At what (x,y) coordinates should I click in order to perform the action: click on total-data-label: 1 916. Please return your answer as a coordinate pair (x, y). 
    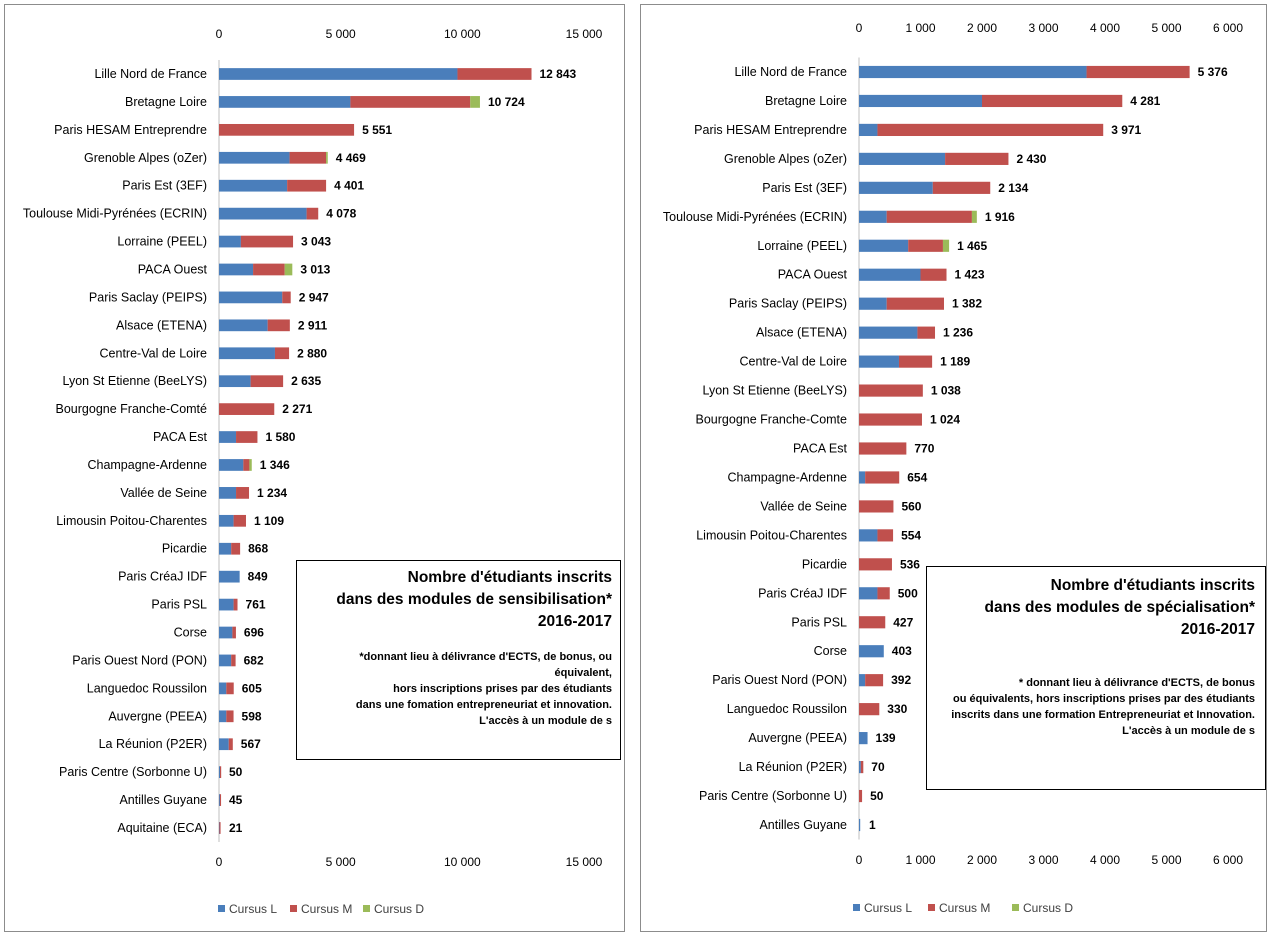
    Looking at the image, I should click on (1000, 217).